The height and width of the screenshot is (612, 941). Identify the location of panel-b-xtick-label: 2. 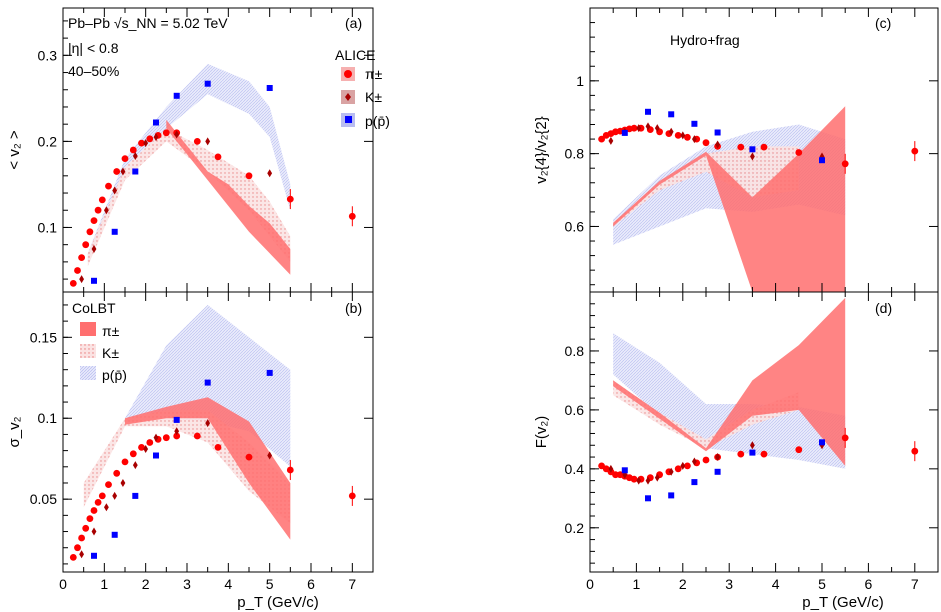
(146, 584).